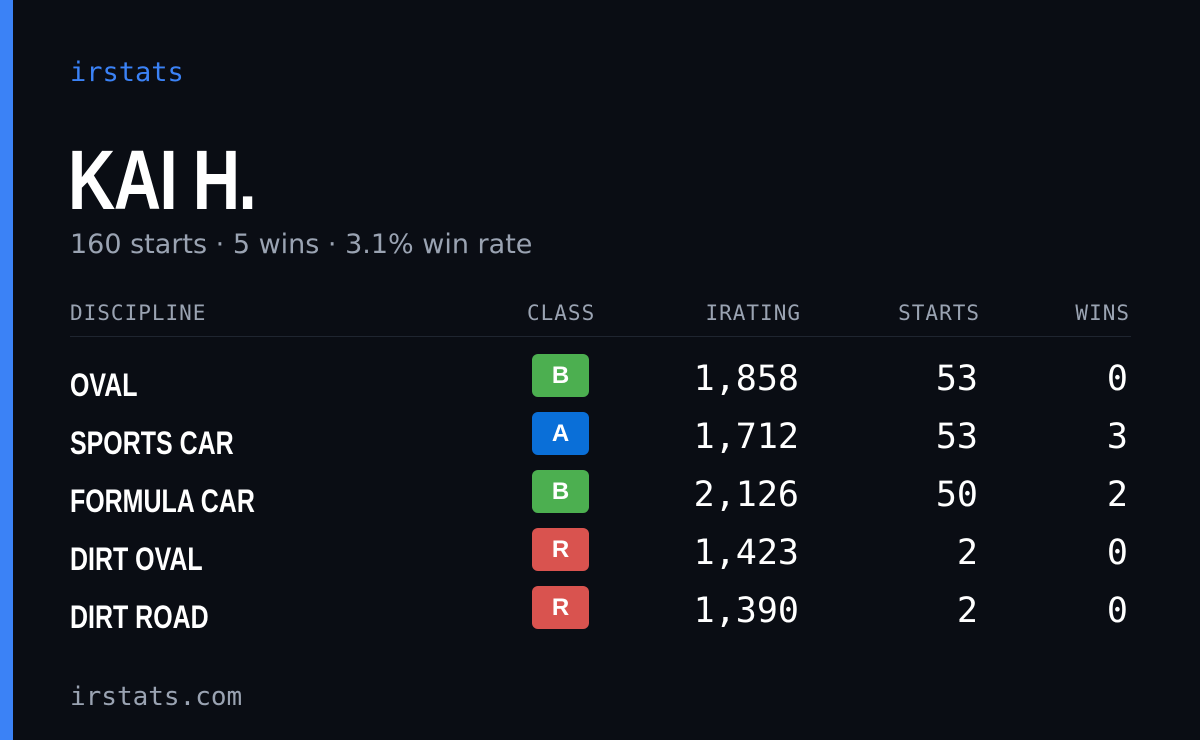 This screenshot has width=1200, height=740. What do you see at coordinates (561, 313) in the screenshot?
I see `column-header-class: CLASS` at bounding box center [561, 313].